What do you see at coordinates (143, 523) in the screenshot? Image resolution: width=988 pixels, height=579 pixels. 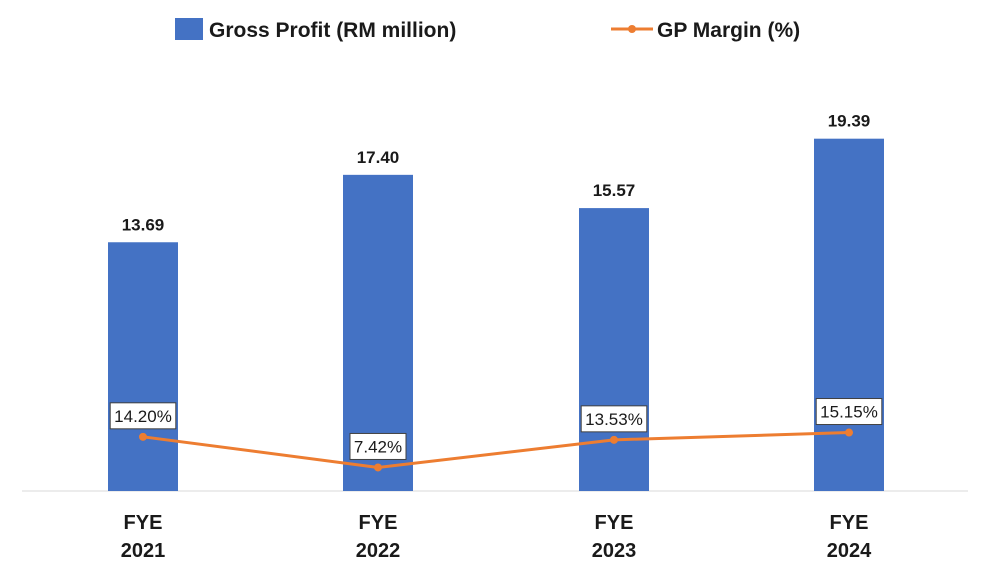 I see `x-tick-label-0-line1: FYE` at bounding box center [143, 523].